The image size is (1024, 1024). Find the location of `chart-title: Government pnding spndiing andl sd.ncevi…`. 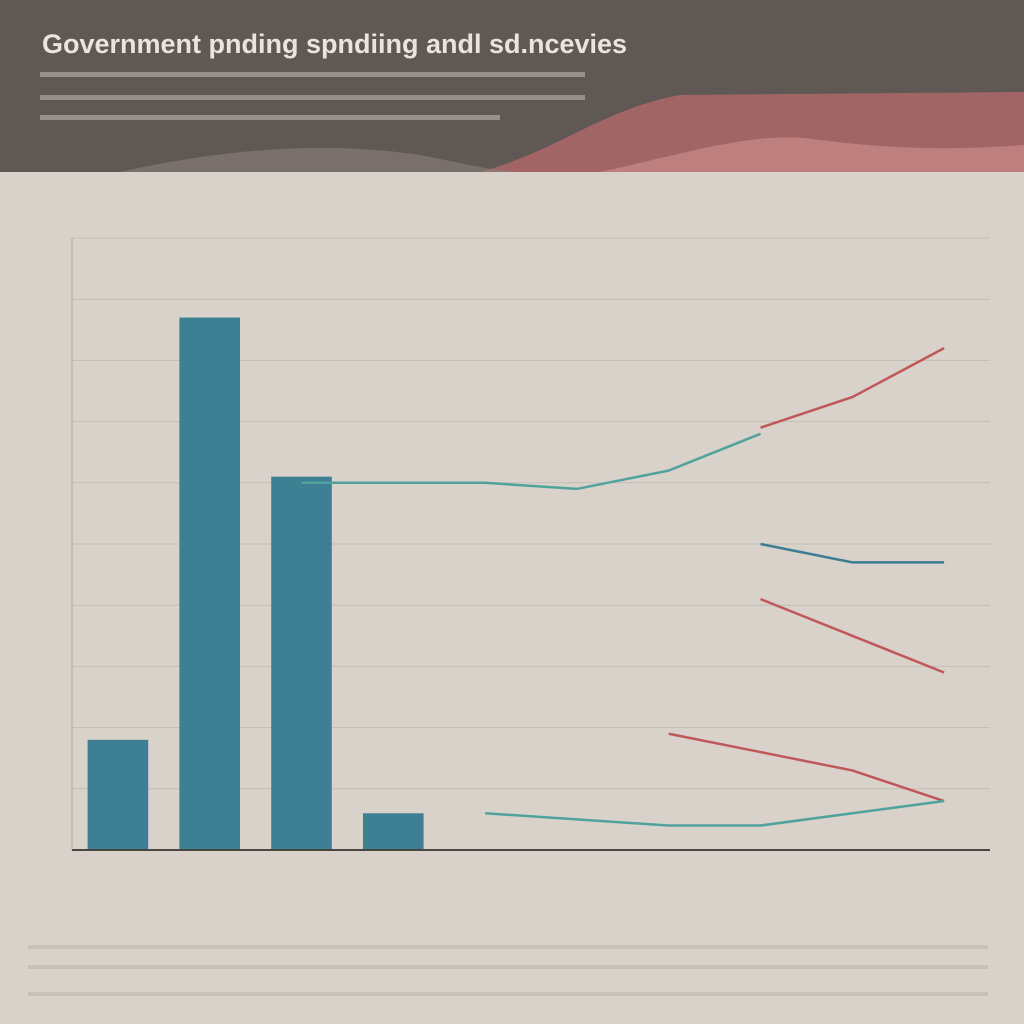

chart-title: Government pnding spndiing andl sd.ncevi… is located at coordinates (334, 44).